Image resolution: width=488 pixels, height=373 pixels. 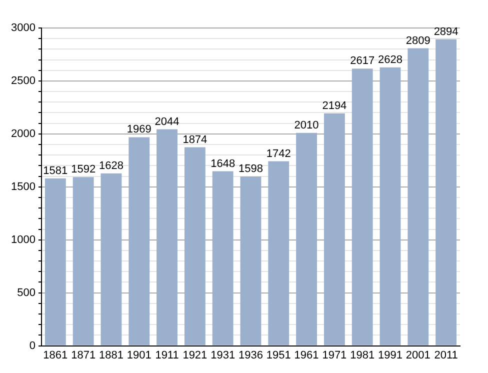 I want to click on x-tick-label: 1871, so click(x=83, y=355).